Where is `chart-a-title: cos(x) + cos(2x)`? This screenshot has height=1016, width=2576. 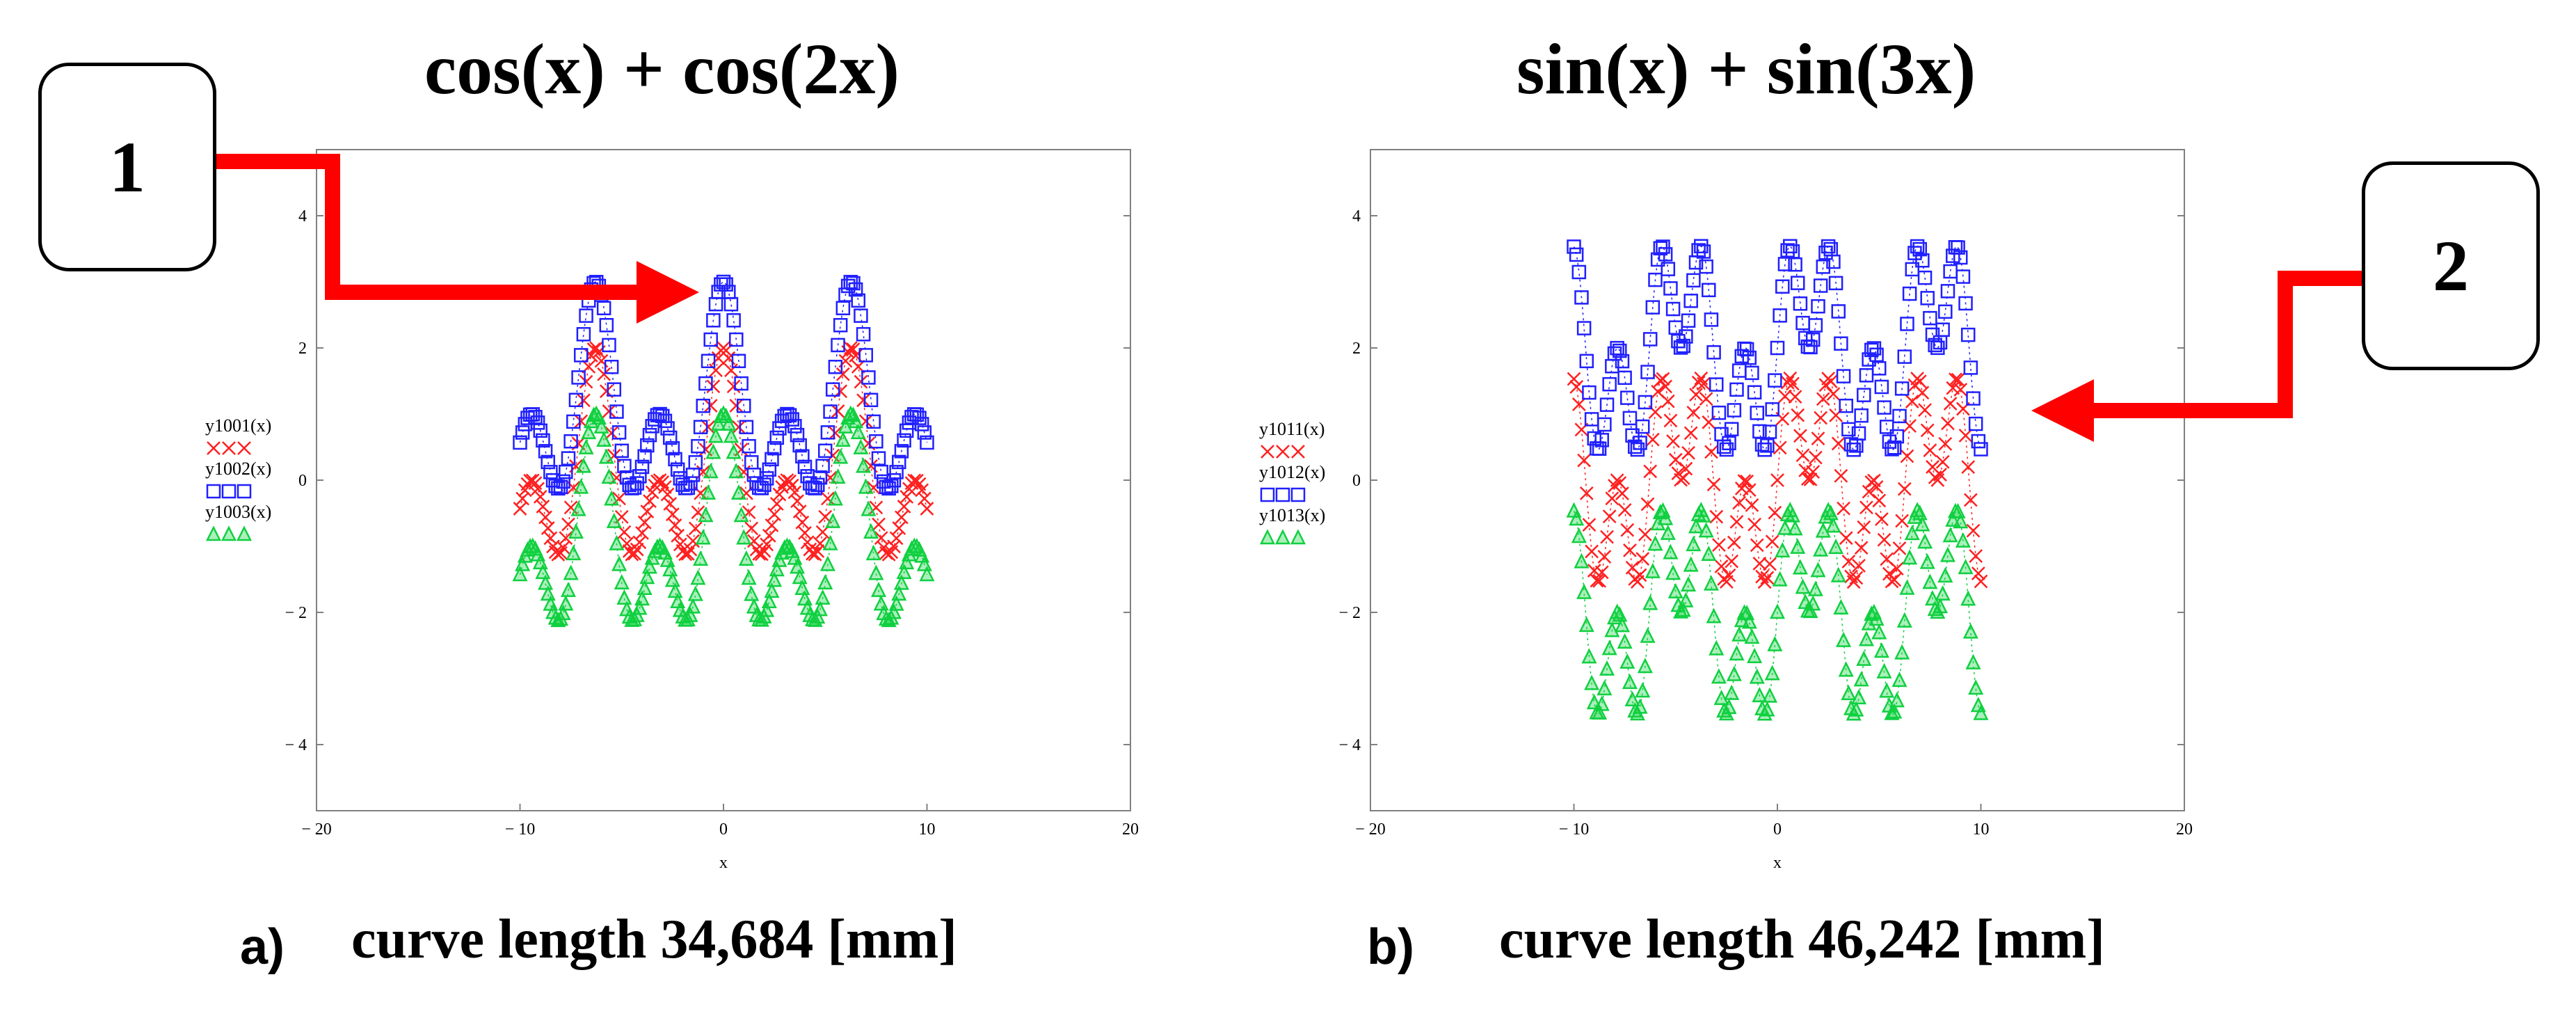 chart-a-title: cos(x) + cos(2x) is located at coordinates (662, 69).